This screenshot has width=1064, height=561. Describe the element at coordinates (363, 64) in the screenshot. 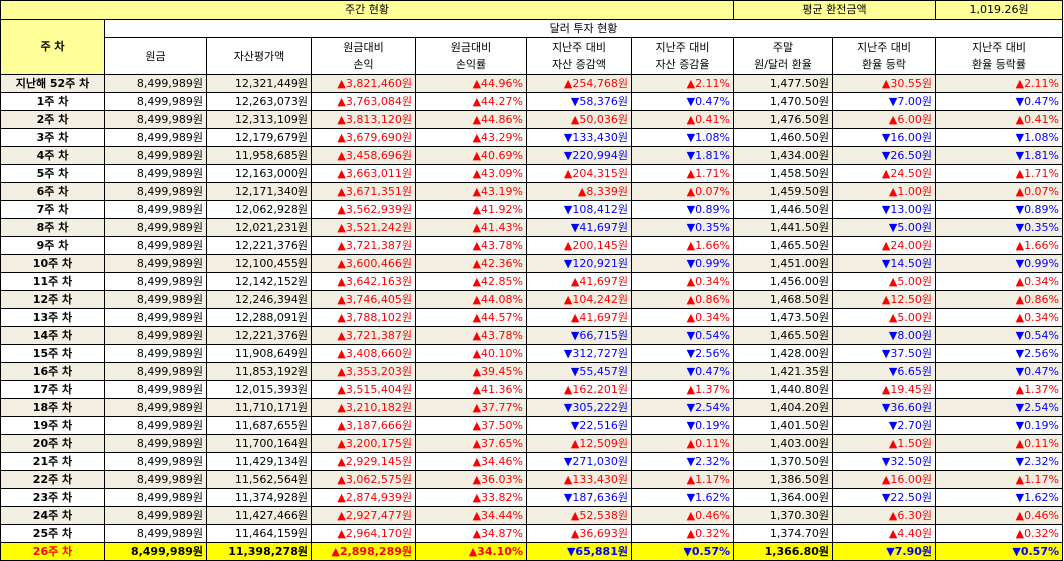

I see `column-header-line: 손익` at that location.